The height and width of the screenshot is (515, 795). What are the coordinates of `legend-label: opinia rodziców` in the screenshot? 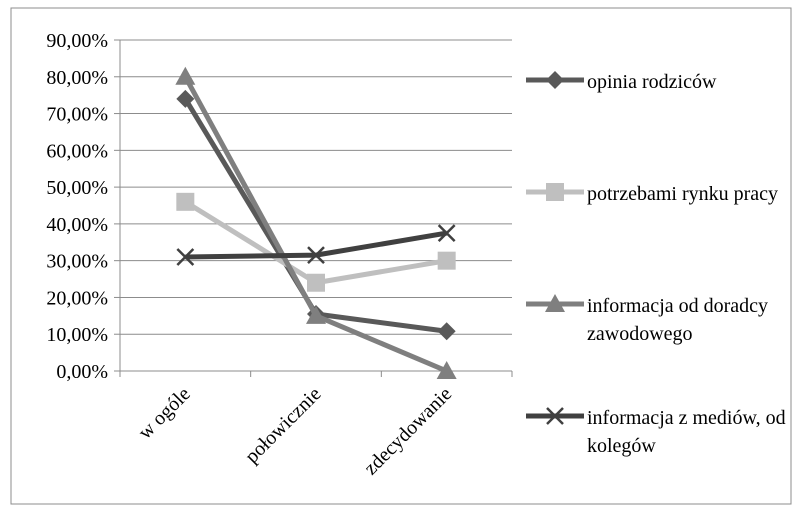 It's located at (652, 82).